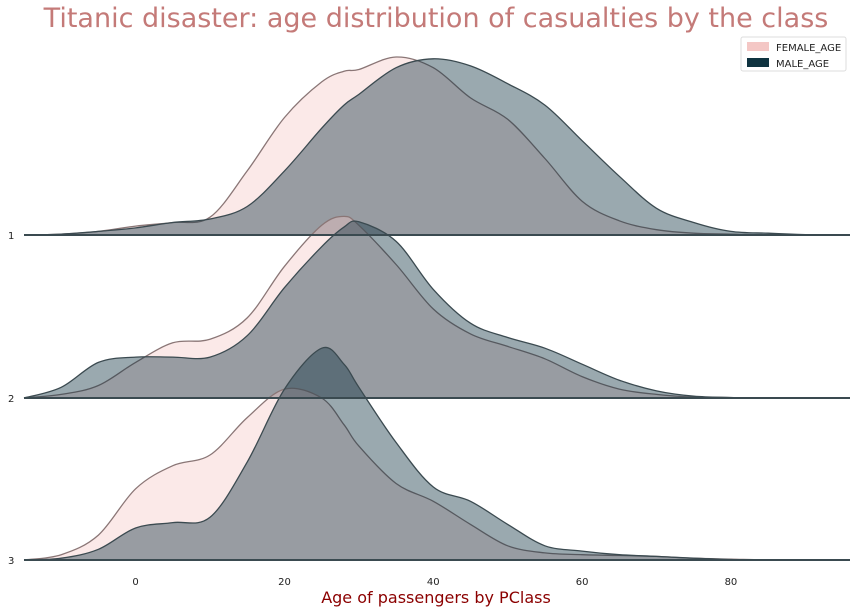  Describe the element at coordinates (11, 236) in the screenshot. I see `row-label-1: 1` at that location.